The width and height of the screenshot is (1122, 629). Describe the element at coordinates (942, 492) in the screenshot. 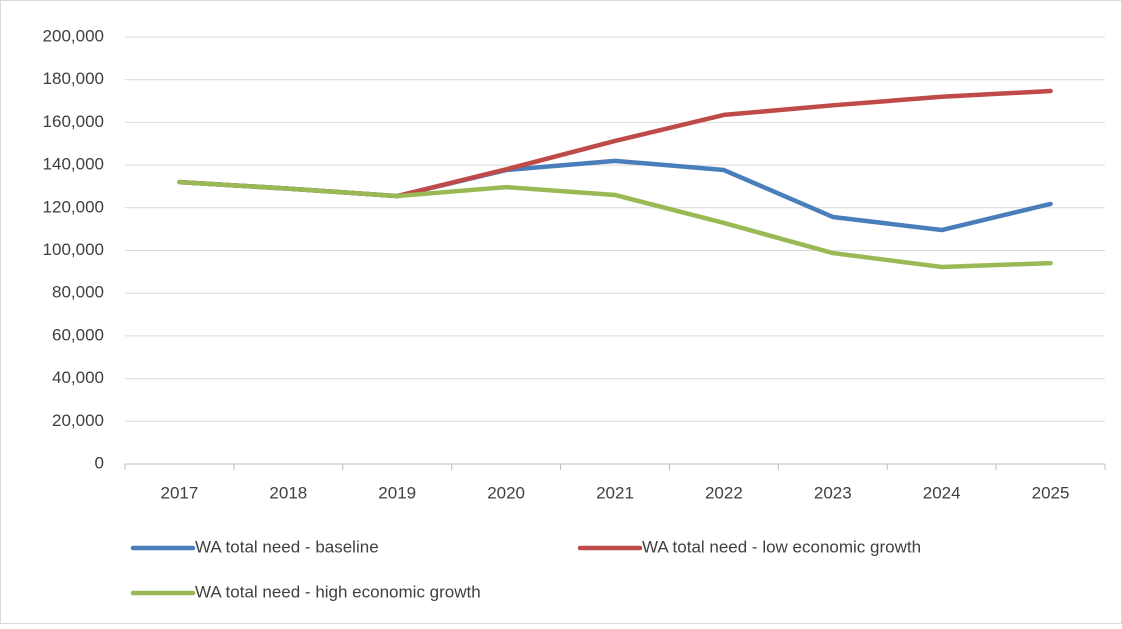

I see `x-tick-label: 2024` at that location.